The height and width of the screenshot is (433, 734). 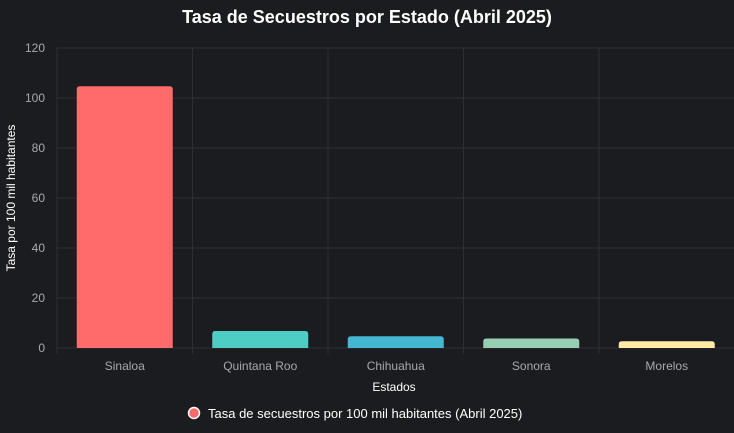 What do you see at coordinates (194, 413) in the screenshot?
I see `legend-swatch` at bounding box center [194, 413].